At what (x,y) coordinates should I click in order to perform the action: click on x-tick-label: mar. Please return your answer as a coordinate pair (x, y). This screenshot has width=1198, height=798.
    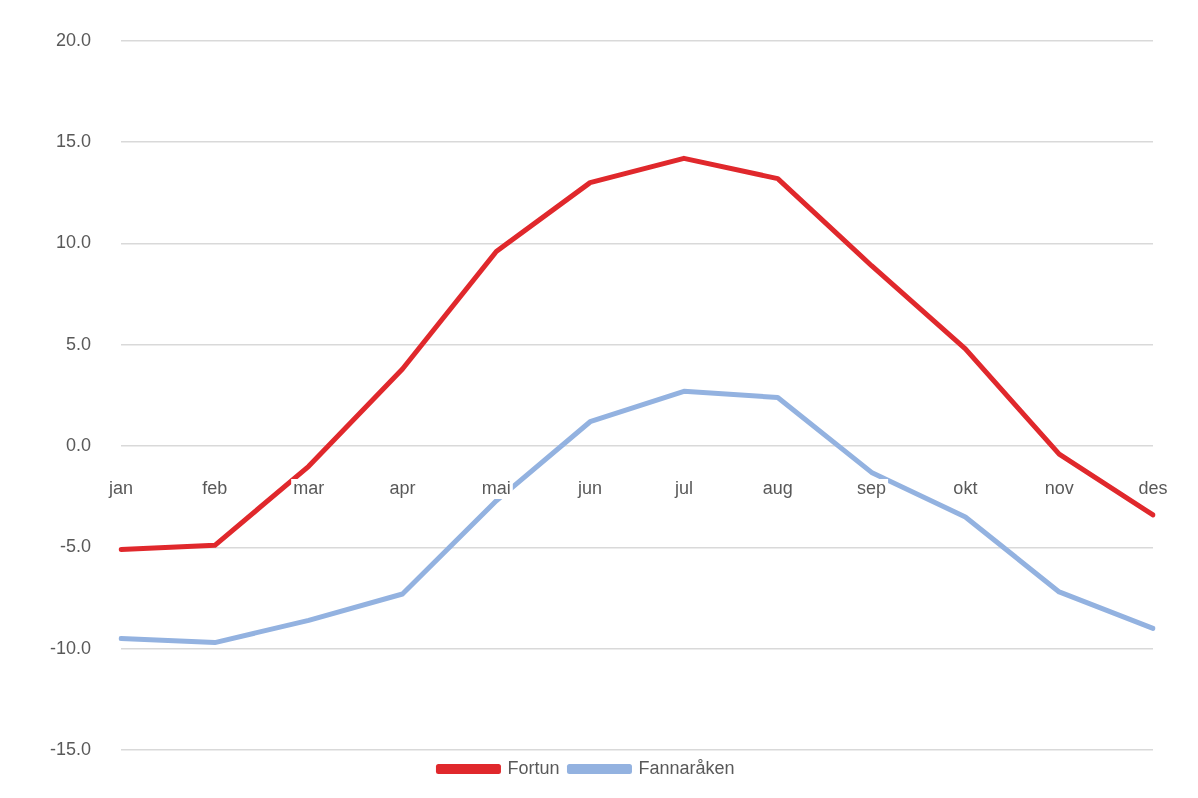
    Looking at the image, I should click on (309, 488).